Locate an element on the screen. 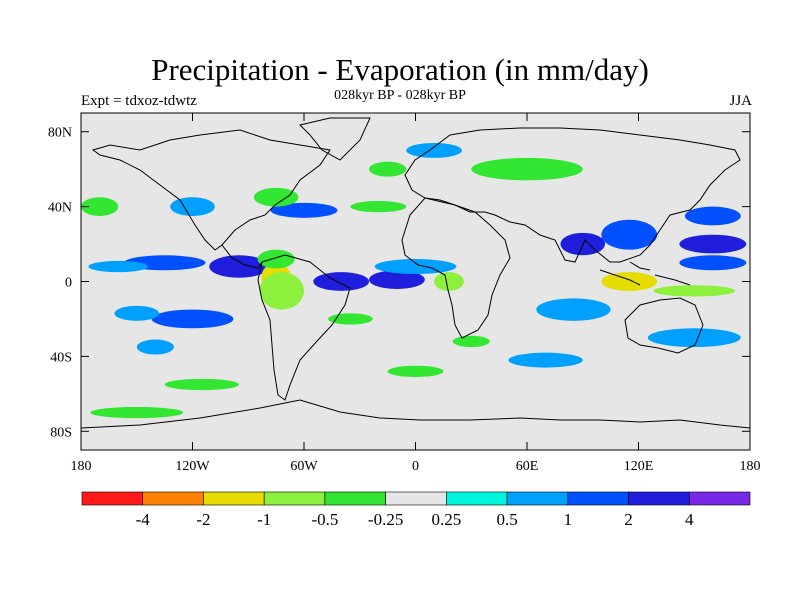 This screenshot has width=800, height=600. coastline-maritime-continent is located at coordinates (645, 273).